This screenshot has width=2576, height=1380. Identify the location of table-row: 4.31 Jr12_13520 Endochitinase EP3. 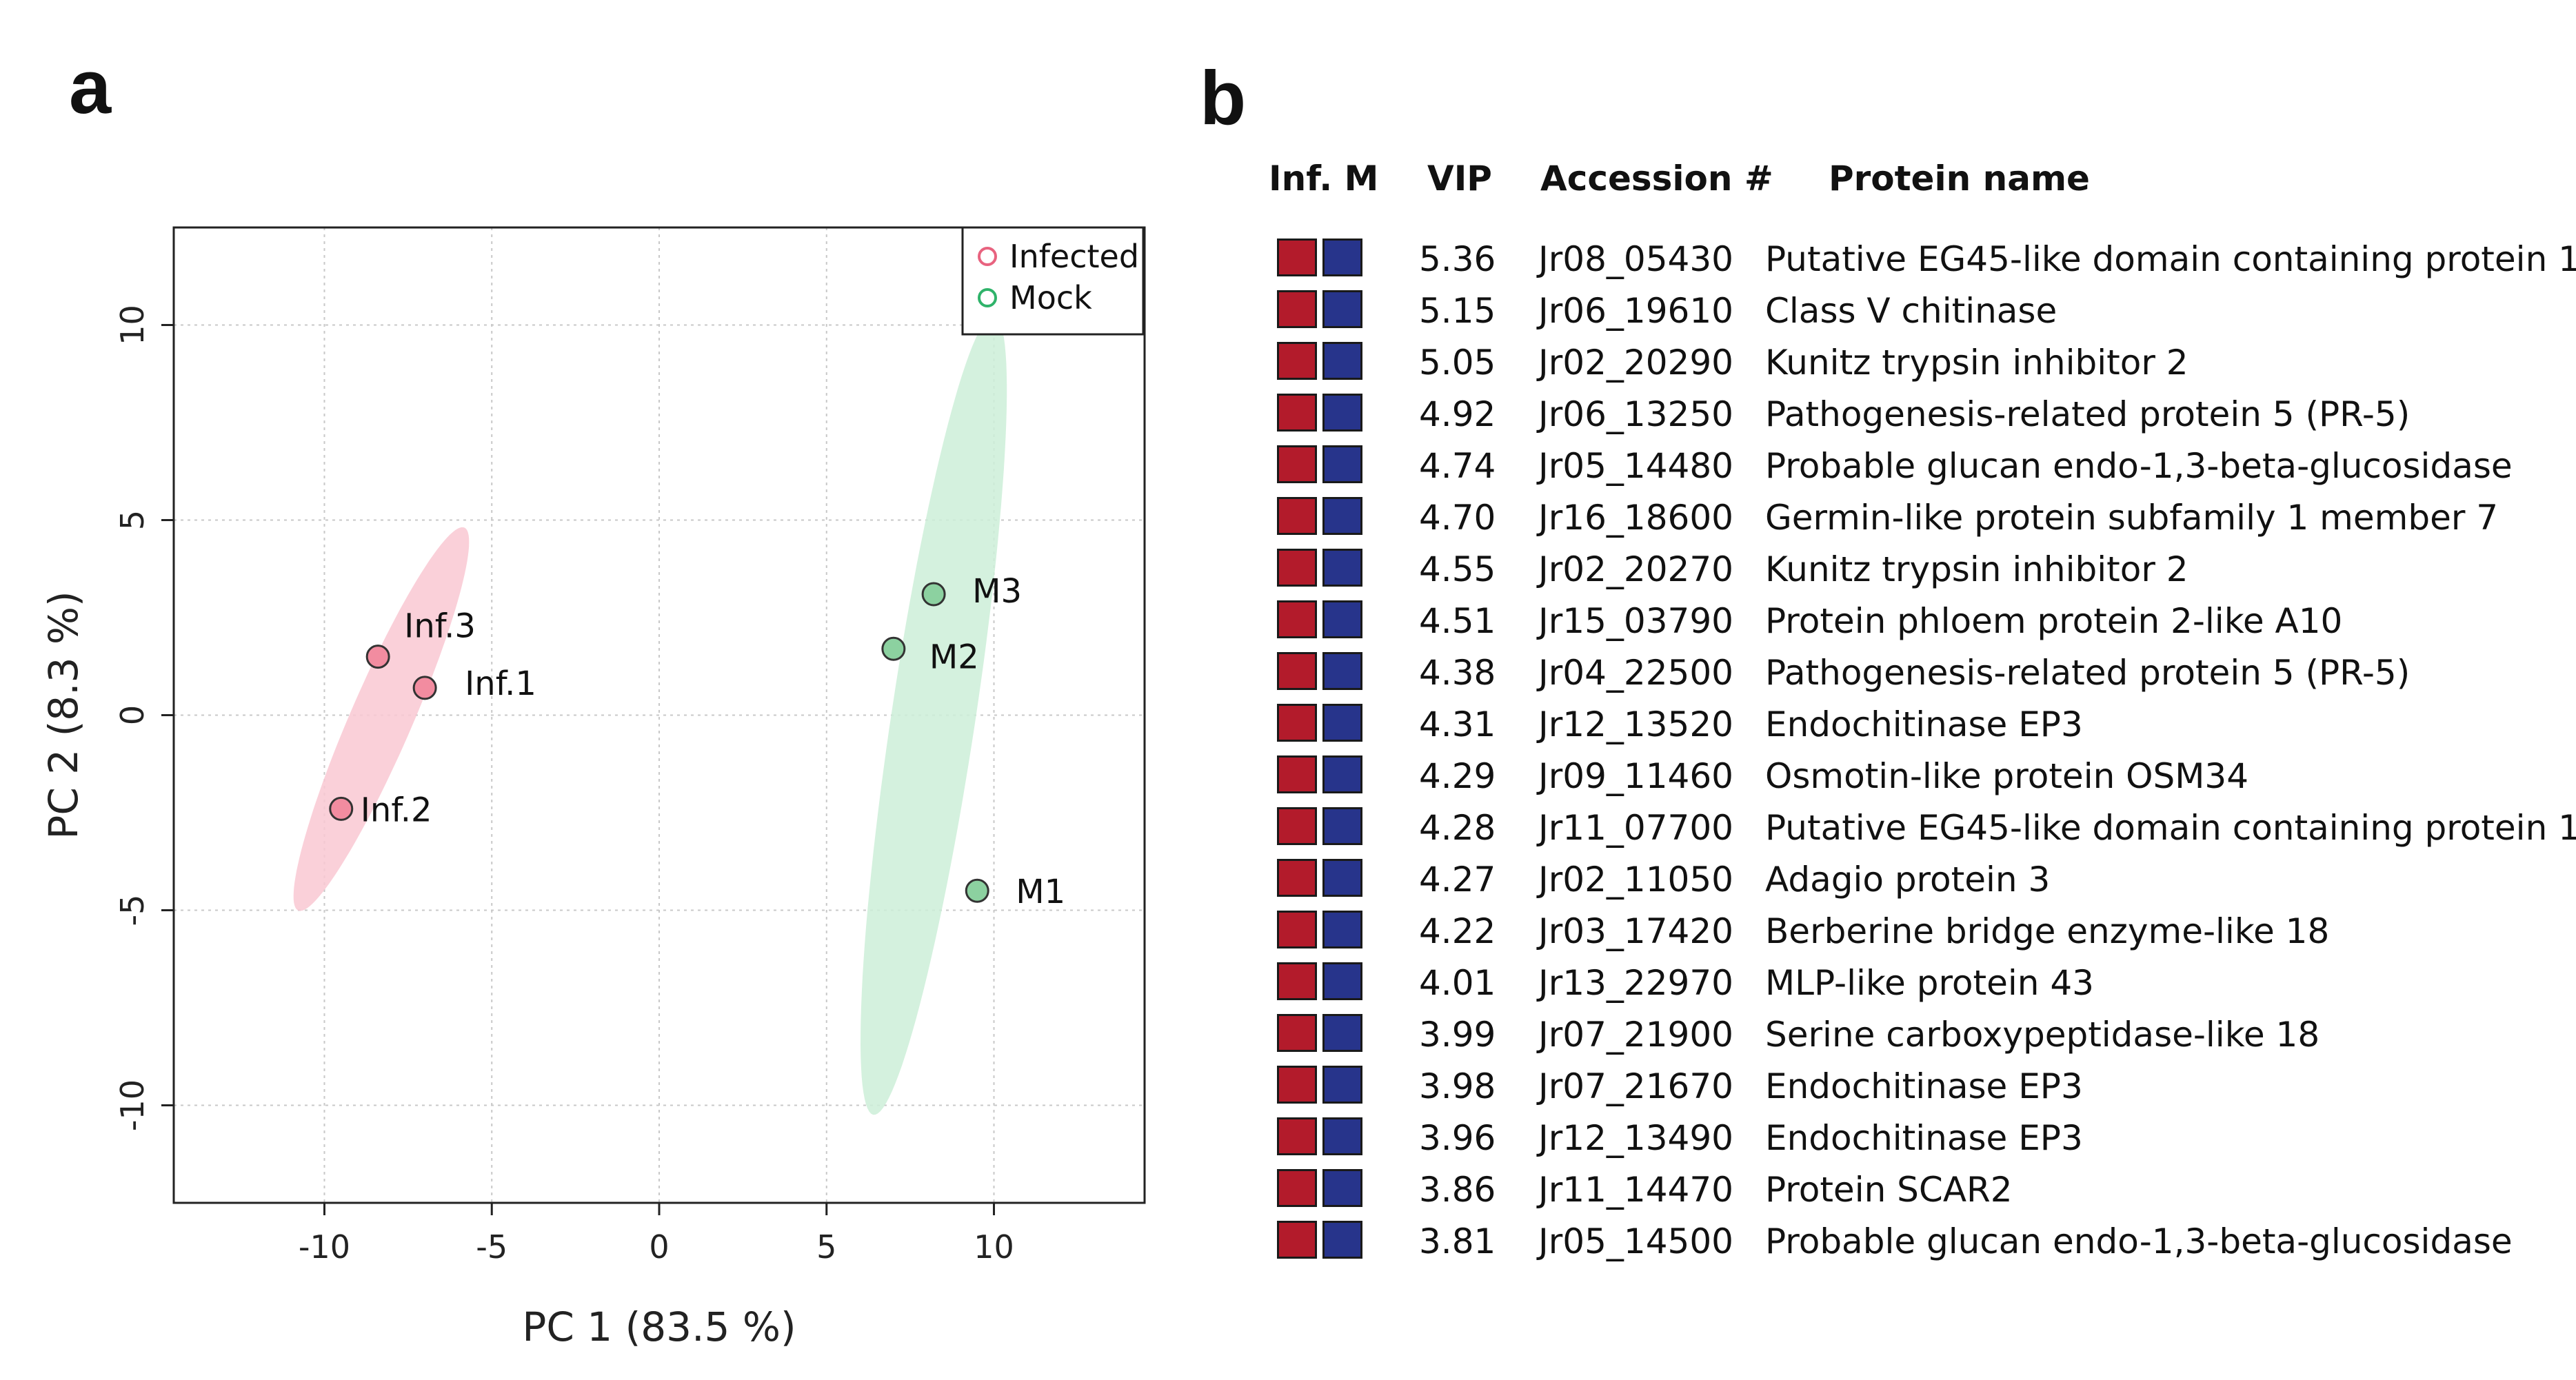
(1888, 725).